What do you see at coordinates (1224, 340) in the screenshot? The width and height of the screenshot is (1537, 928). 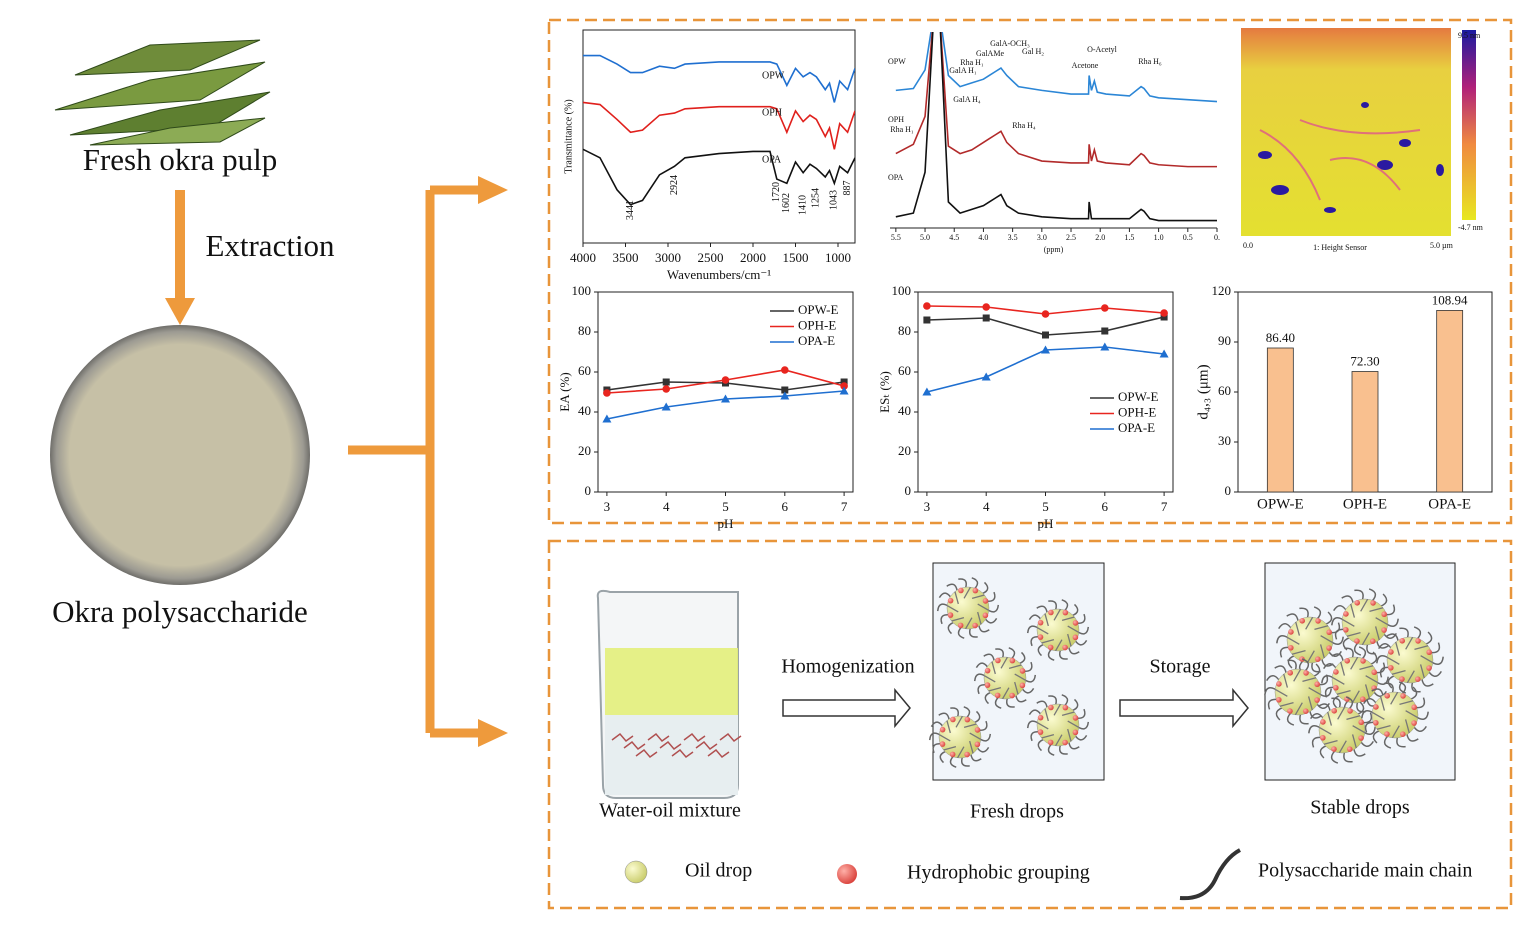 I see `y-tick-label: 90` at bounding box center [1224, 340].